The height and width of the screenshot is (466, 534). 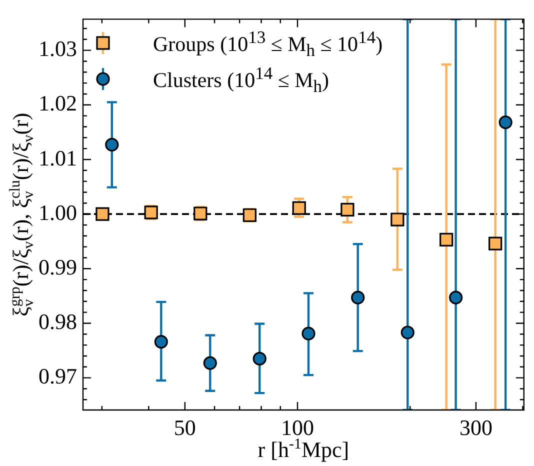 I want to click on y-tick-label: 1.03, so click(x=57, y=49).